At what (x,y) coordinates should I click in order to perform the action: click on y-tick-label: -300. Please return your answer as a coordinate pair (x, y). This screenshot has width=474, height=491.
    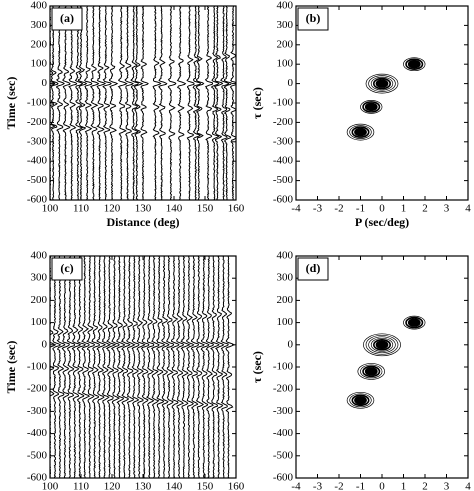
    Looking at the image, I should click on (283, 141).